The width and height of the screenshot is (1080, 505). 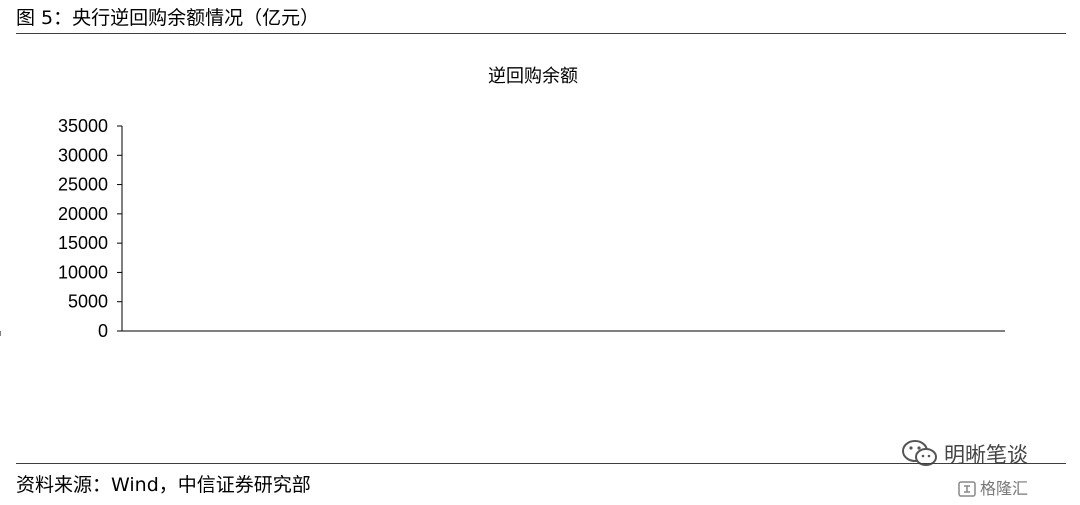 I want to click on y-tick-label: 10000, so click(x=83, y=272).